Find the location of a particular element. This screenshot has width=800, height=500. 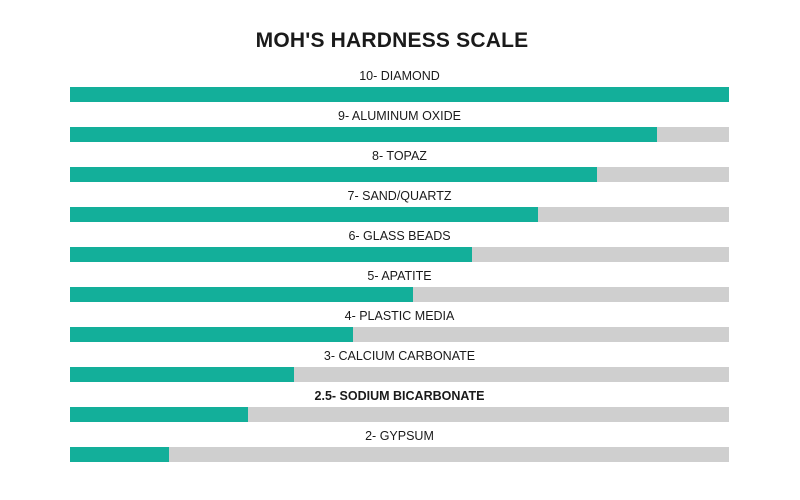

bar-row: 2.5- SODIUM BICARBONATE is located at coordinates (399, 408).